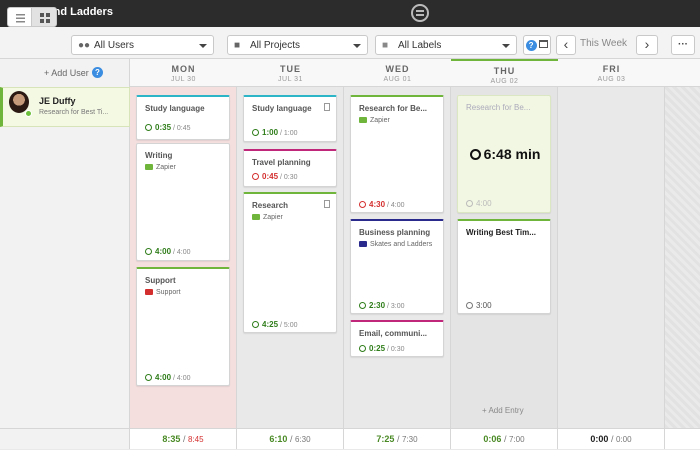 The height and width of the screenshot is (450, 700). I want to click on add-entry-button: + Add Entry, so click(503, 410).